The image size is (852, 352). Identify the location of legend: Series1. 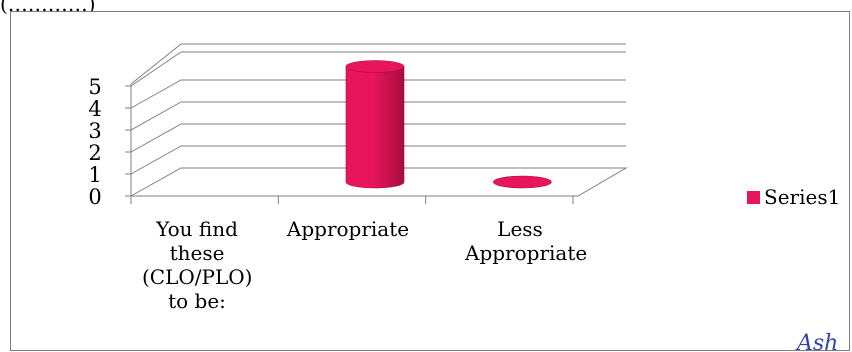
(793, 197).